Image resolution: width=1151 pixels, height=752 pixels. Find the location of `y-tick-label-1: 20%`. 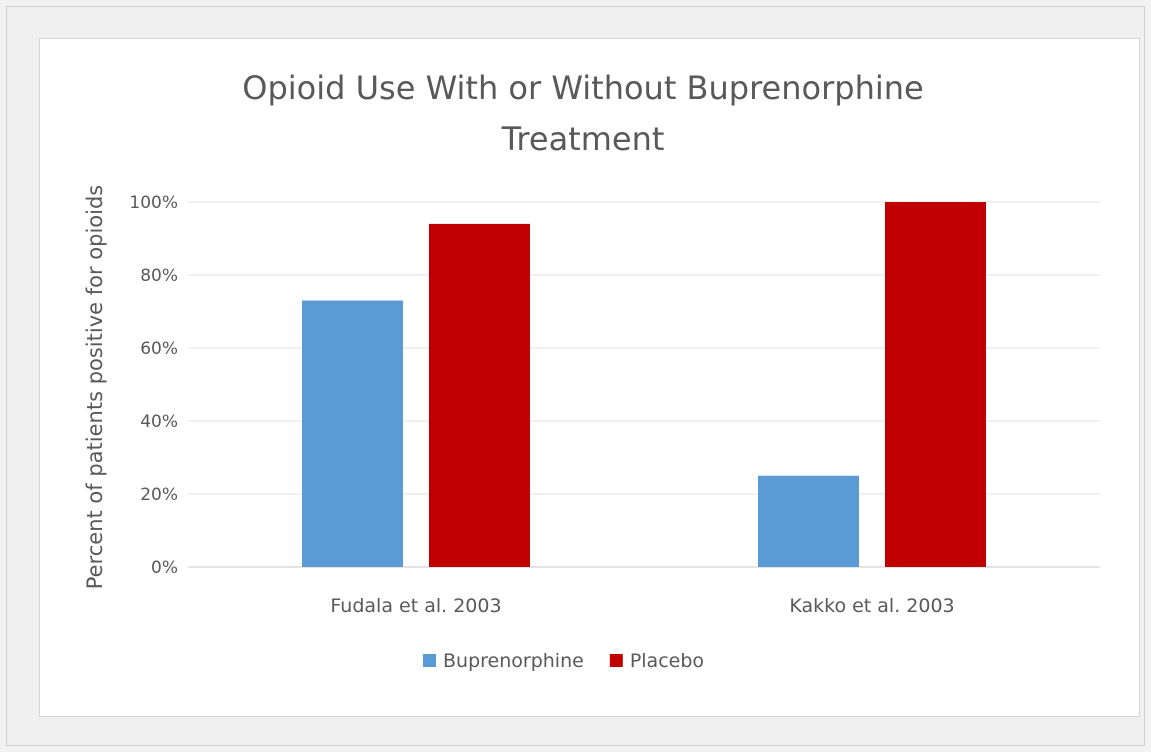

y-tick-label-1: 20% is located at coordinates (159, 495).